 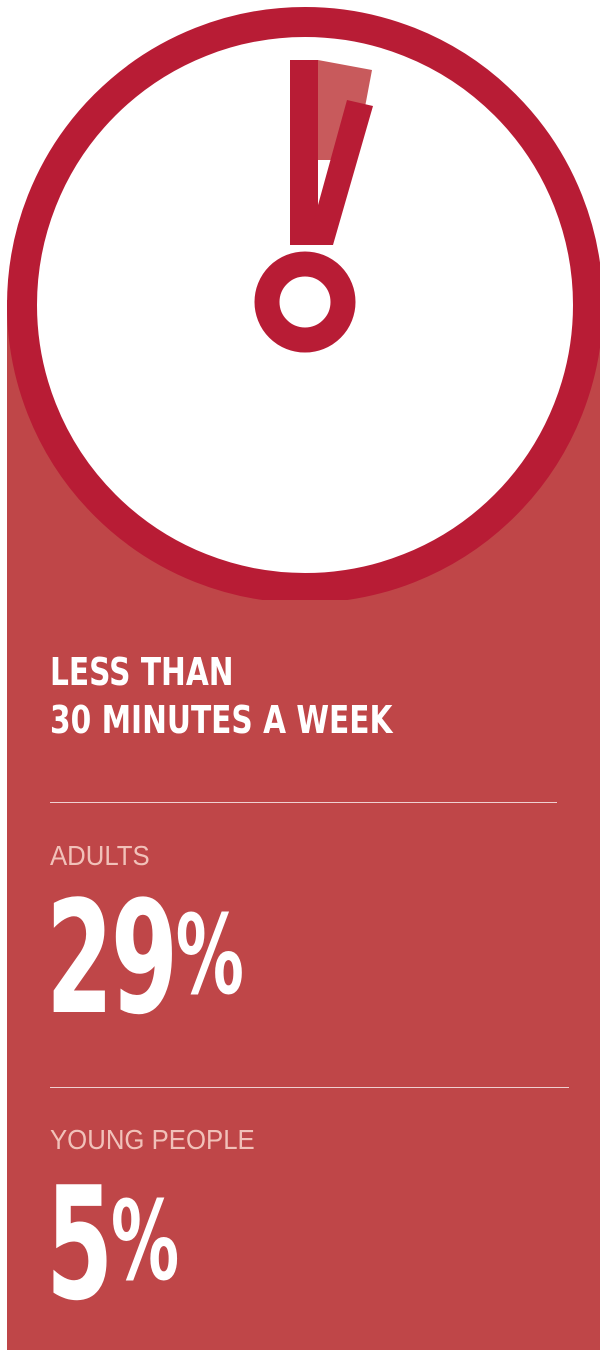 I want to click on young-people-stat: 5%, so click(x=112, y=1244).